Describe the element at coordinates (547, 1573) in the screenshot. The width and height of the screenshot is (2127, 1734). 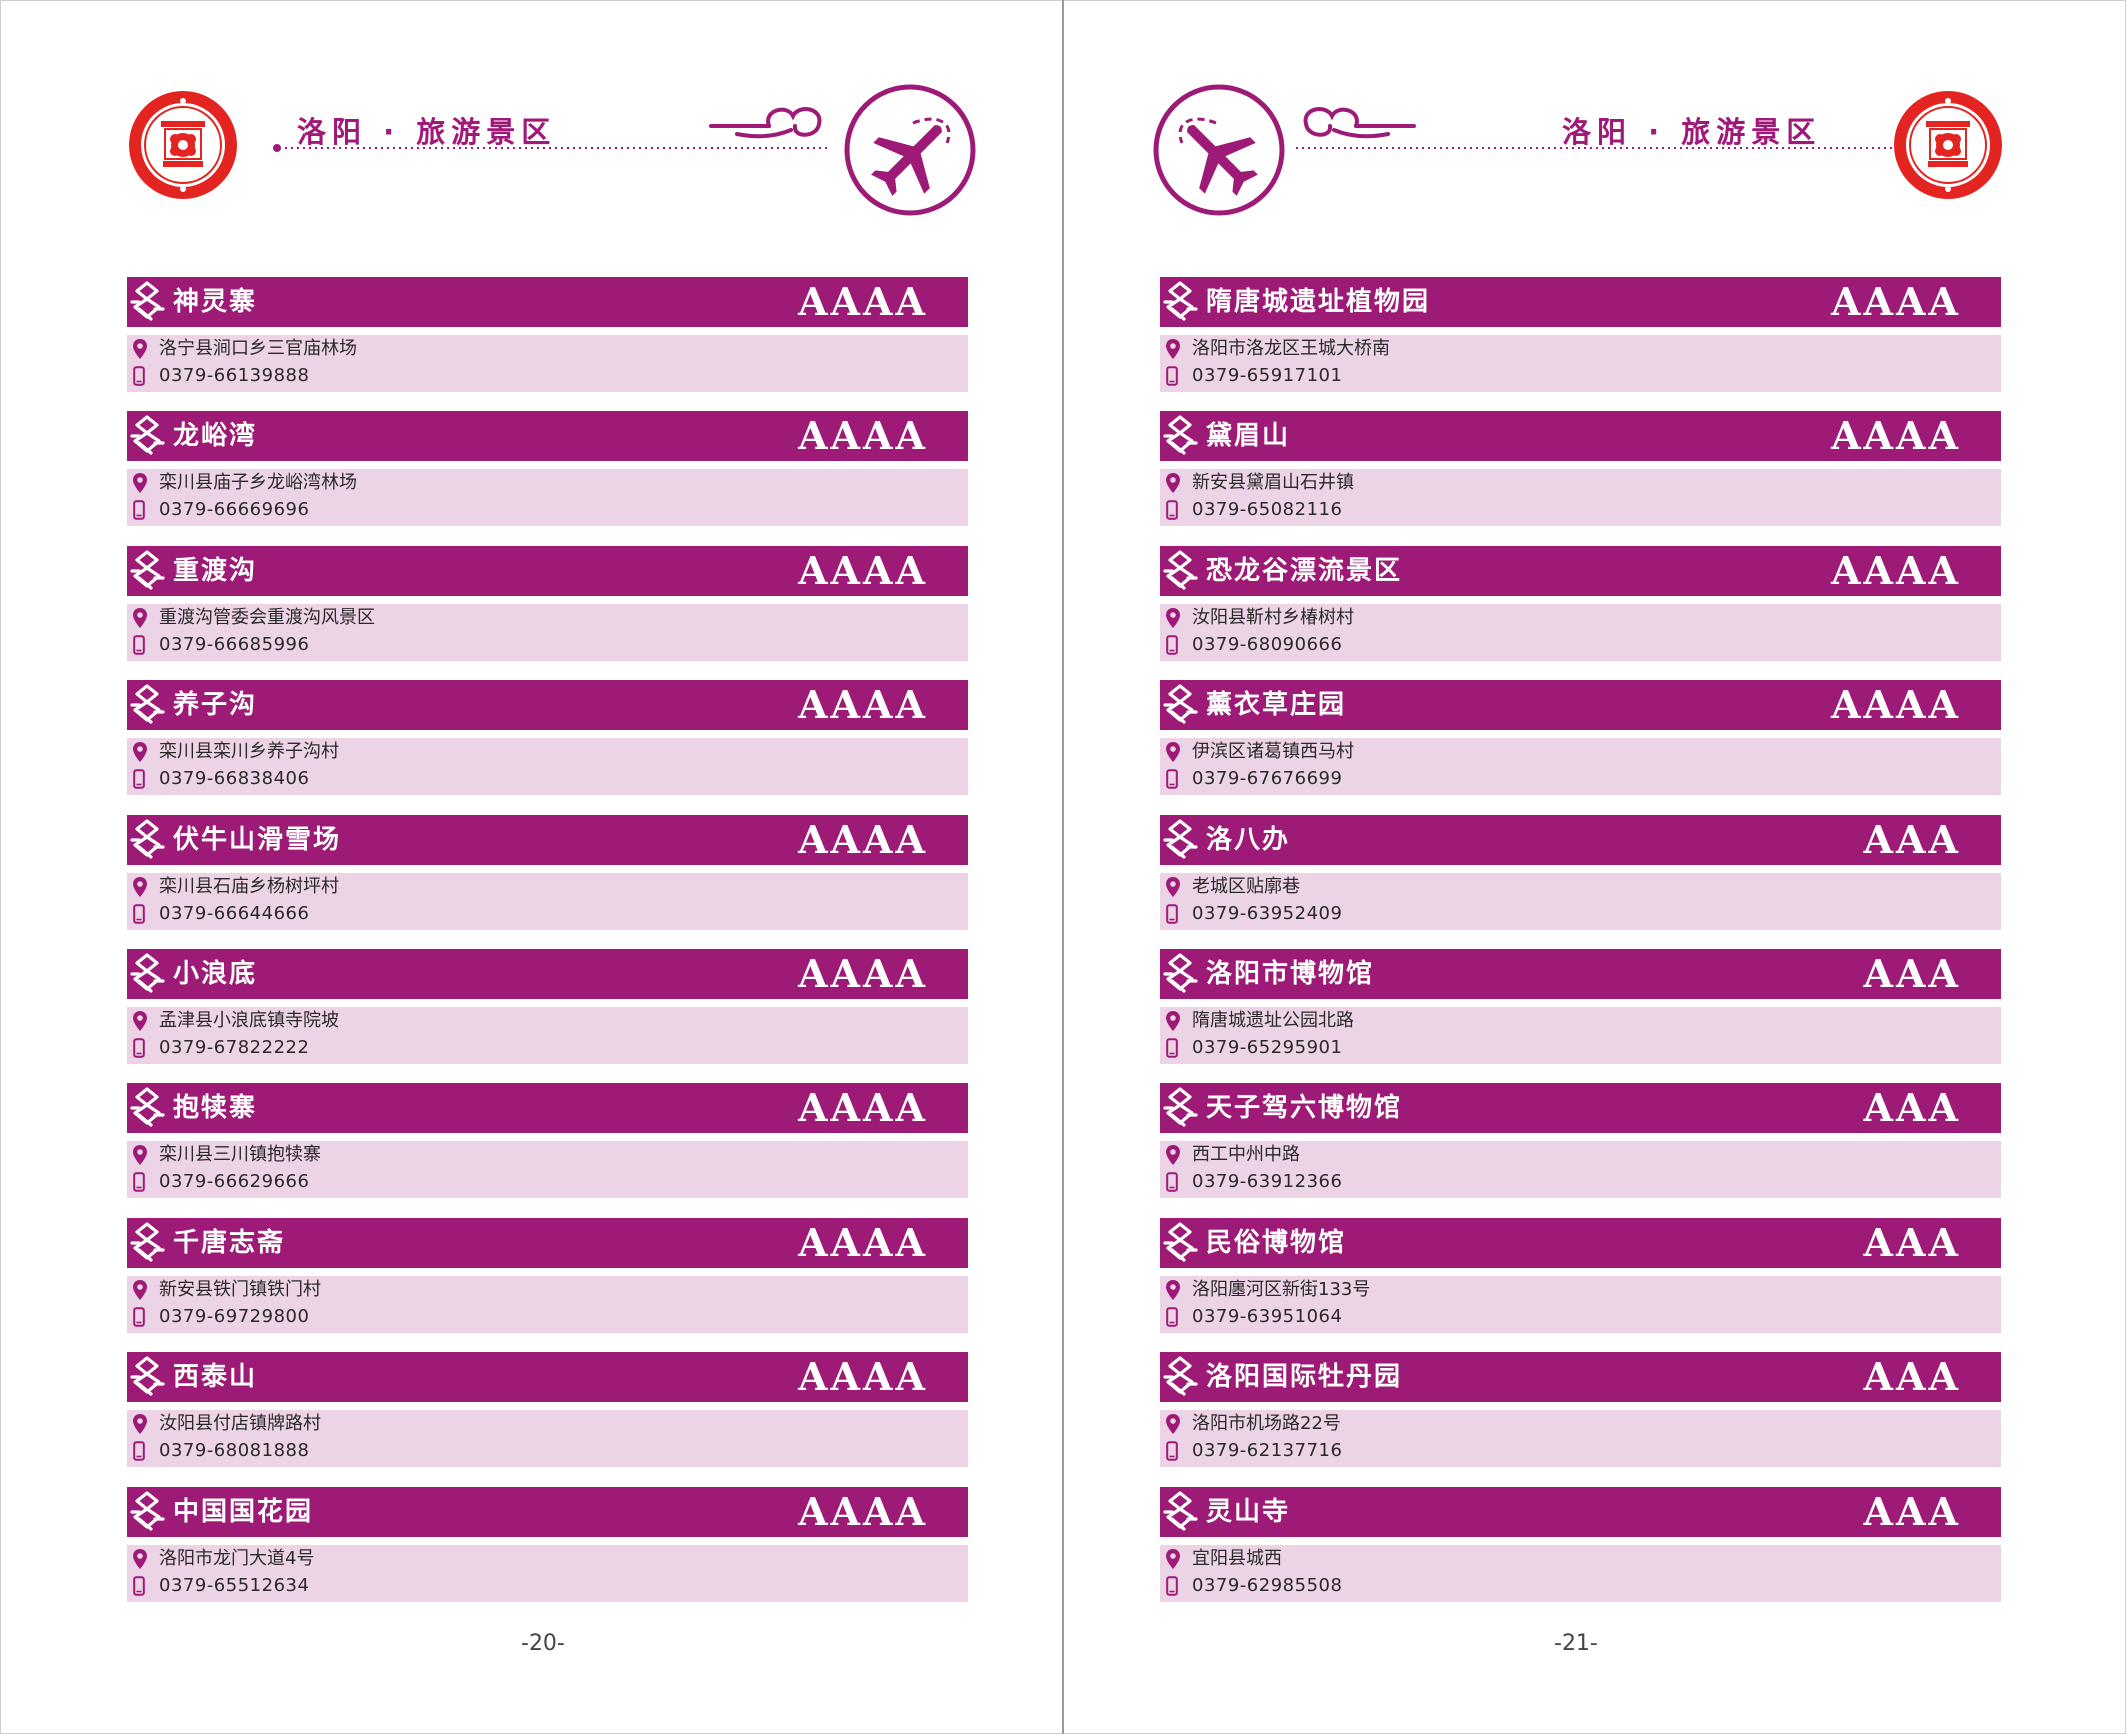
I see `entry-details: 洛阳市龙门大道4号 0379-65512634` at that location.